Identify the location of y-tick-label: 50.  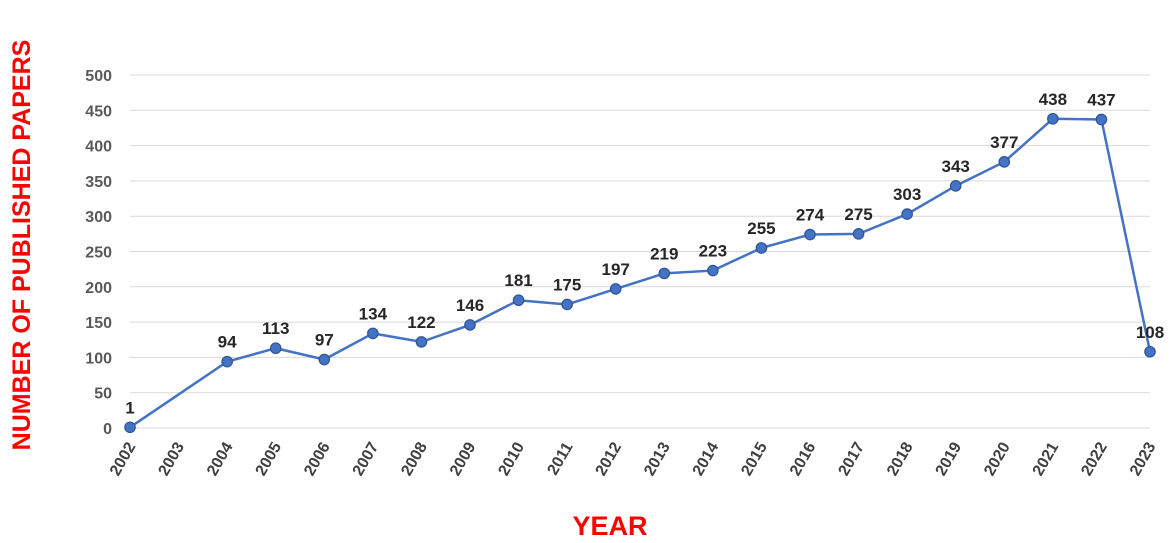
(103, 394).